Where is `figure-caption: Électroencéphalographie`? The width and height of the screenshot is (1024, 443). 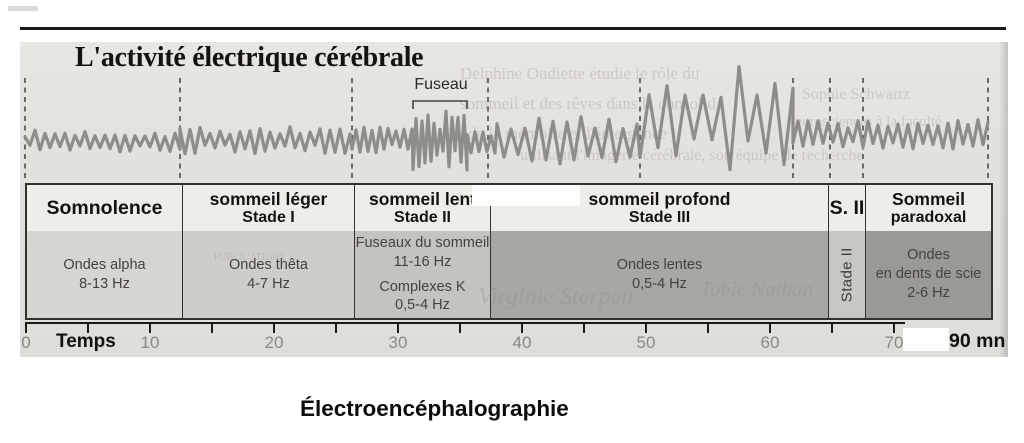
figure-caption: Électroencéphalographie is located at coordinates (434, 408).